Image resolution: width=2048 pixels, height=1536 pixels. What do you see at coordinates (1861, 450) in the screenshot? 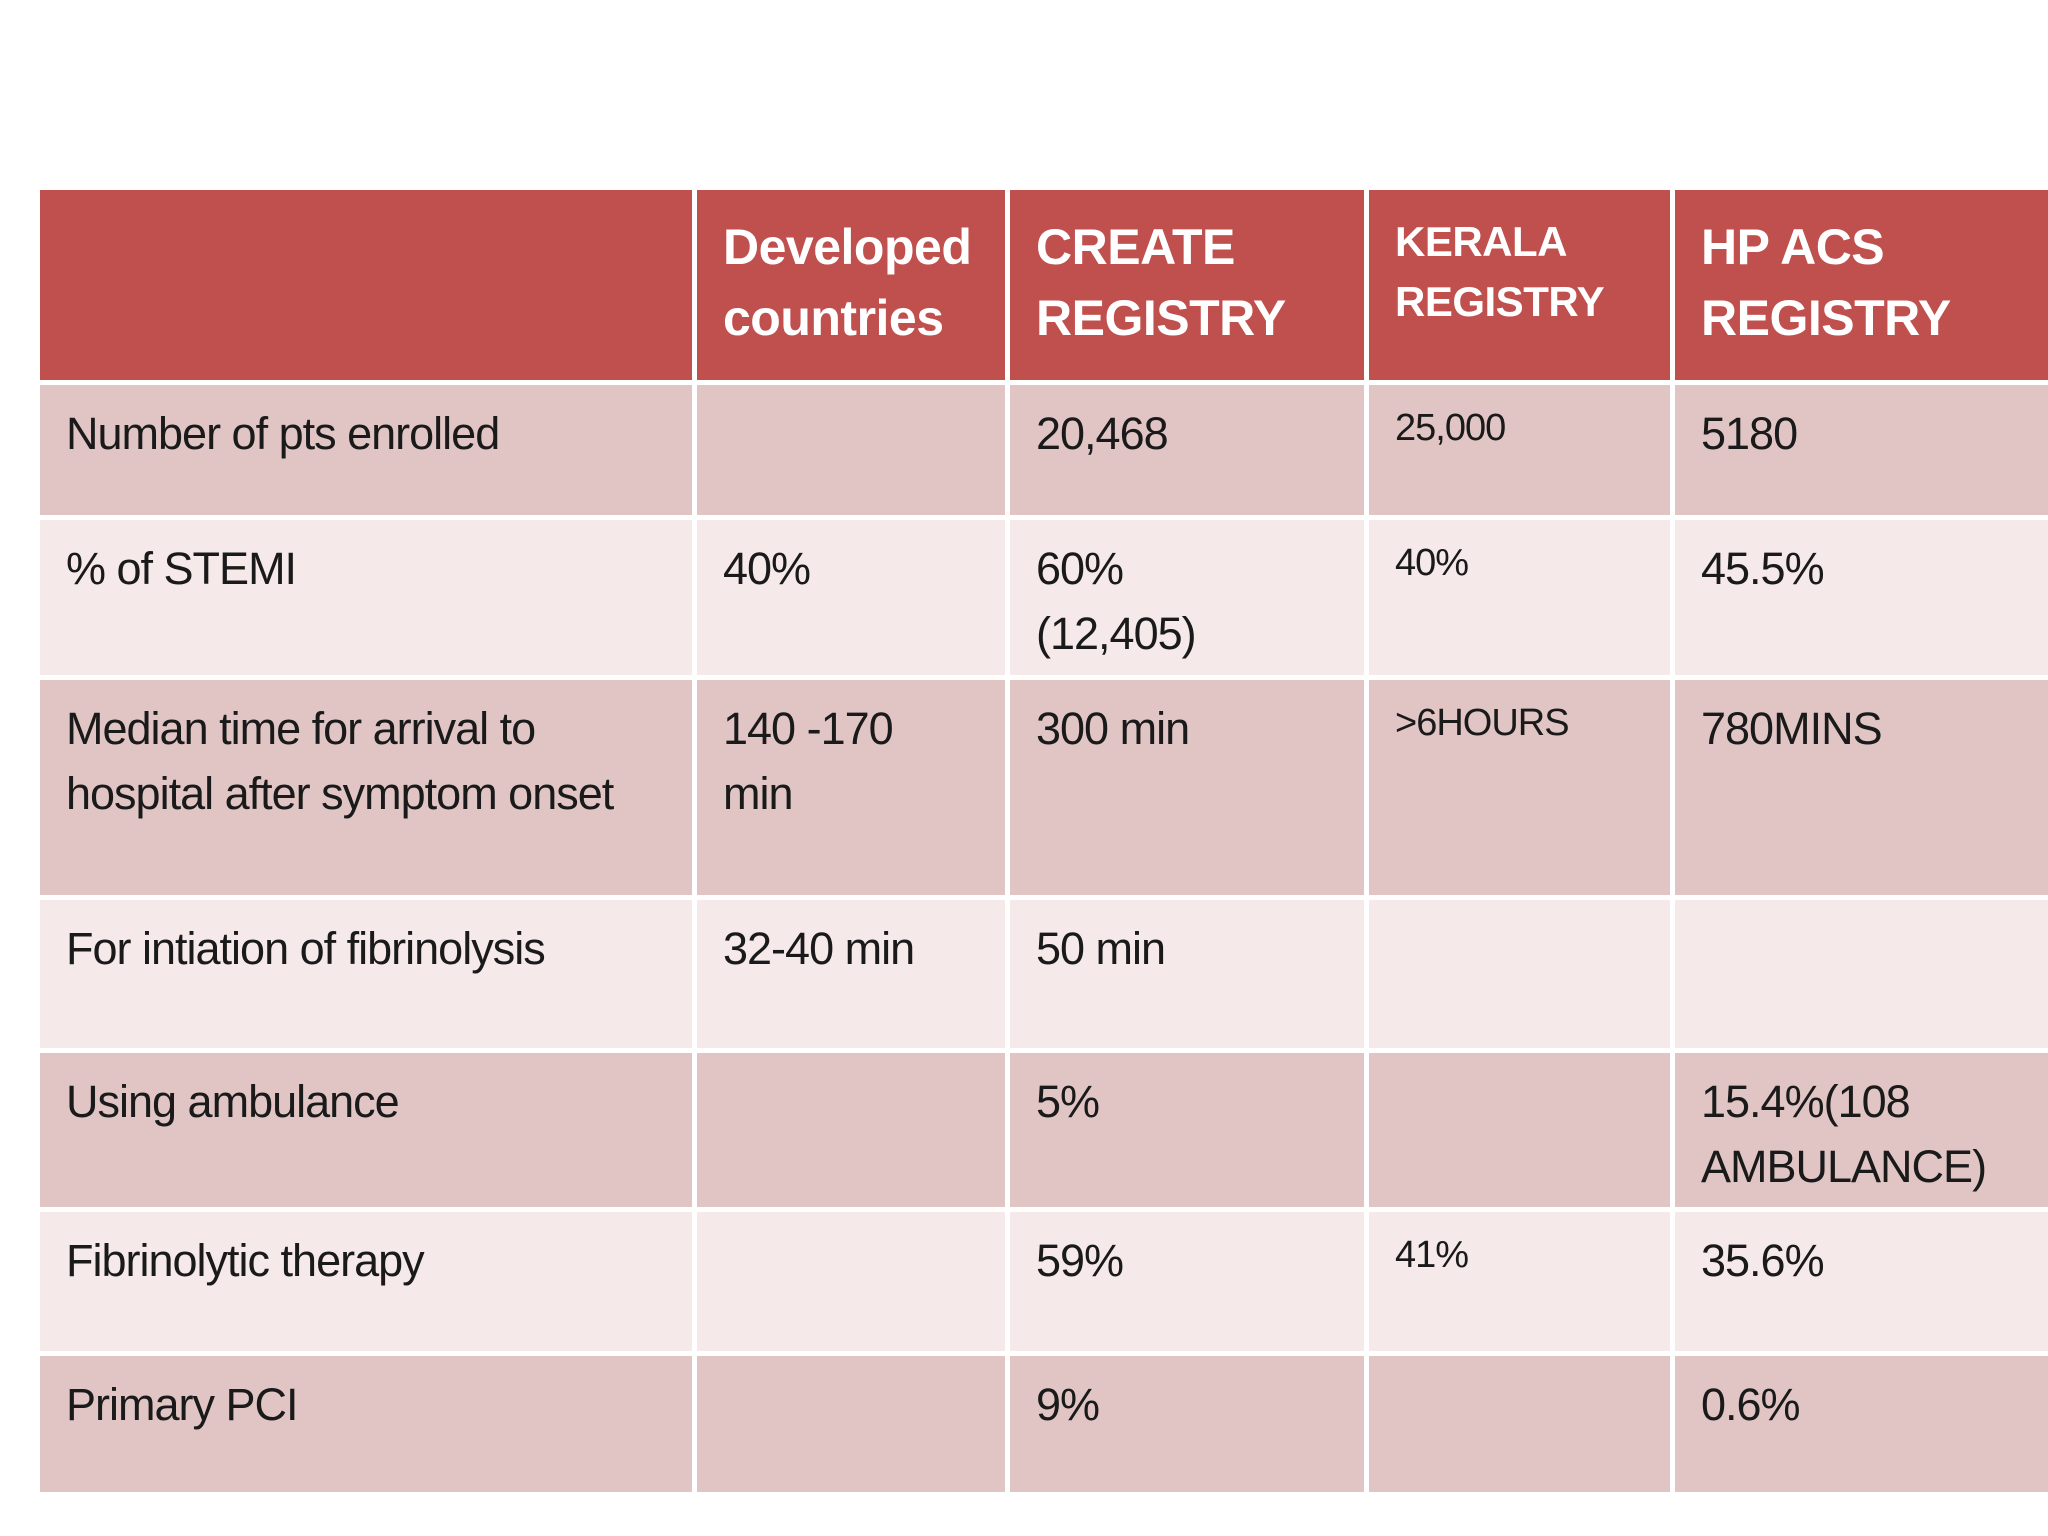
I see `cell-number-of-pts-enrolled-hp-acs-registry: 5180` at bounding box center [1861, 450].